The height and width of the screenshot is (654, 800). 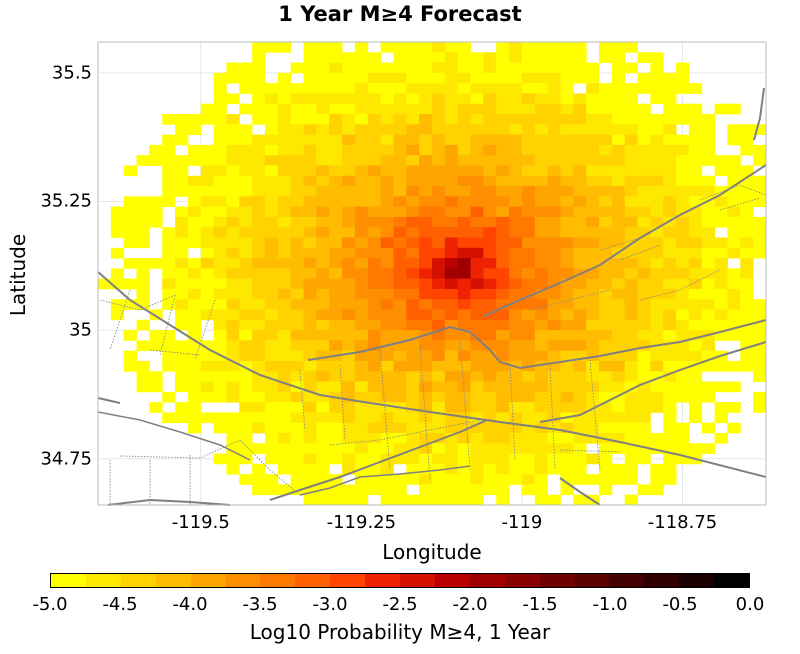 I want to click on y-tick-label: 34.75, so click(x=66, y=459).